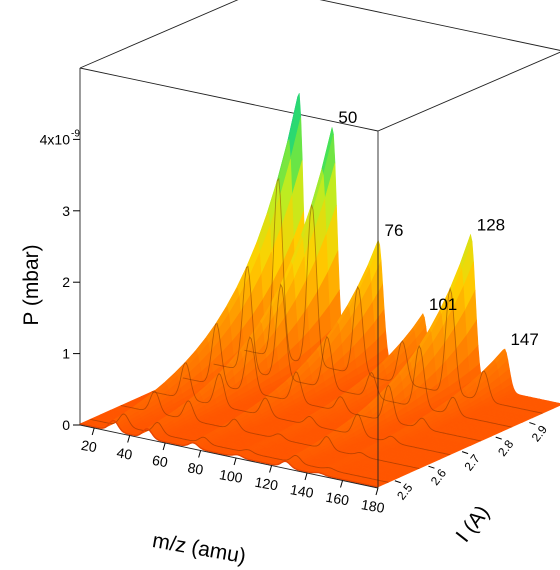 The width and height of the screenshot is (560, 570). What do you see at coordinates (66, 354) in the screenshot?
I see `y-tick-label: 1` at bounding box center [66, 354].